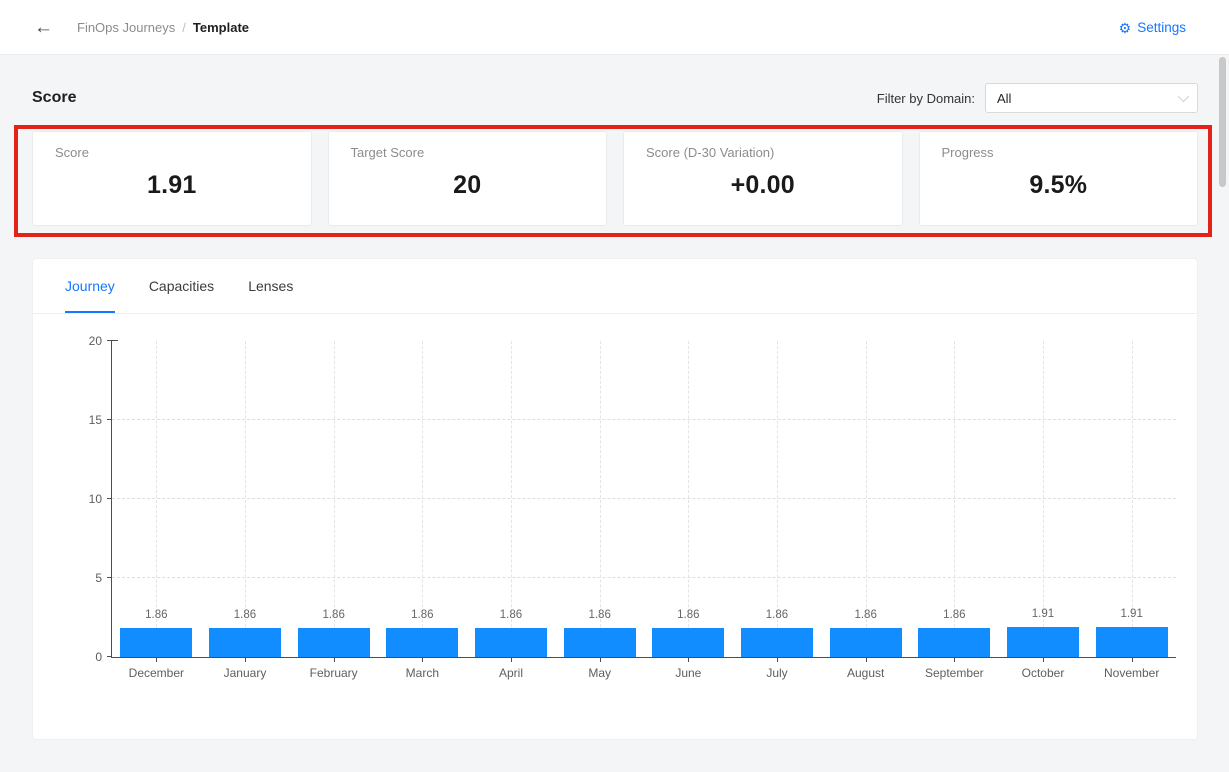  I want to click on back-arrow-icon: ←, so click(43, 27).